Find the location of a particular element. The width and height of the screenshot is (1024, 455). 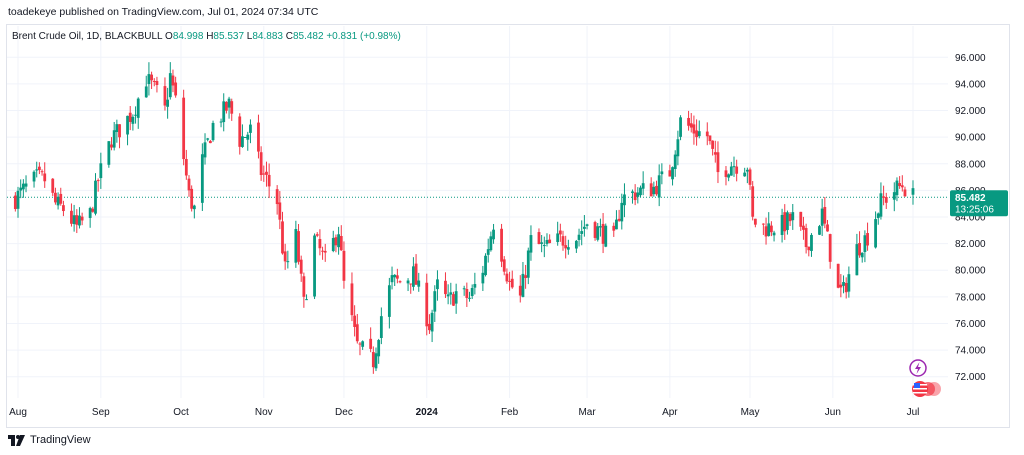

open-label: O is located at coordinates (169, 36).